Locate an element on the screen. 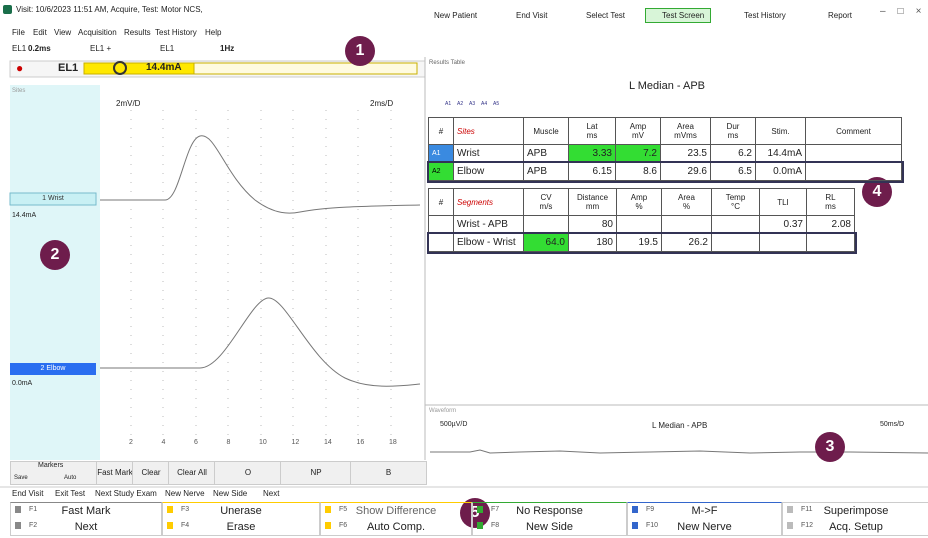 The height and width of the screenshot is (538, 928). table-cell: APB is located at coordinates (546, 171).